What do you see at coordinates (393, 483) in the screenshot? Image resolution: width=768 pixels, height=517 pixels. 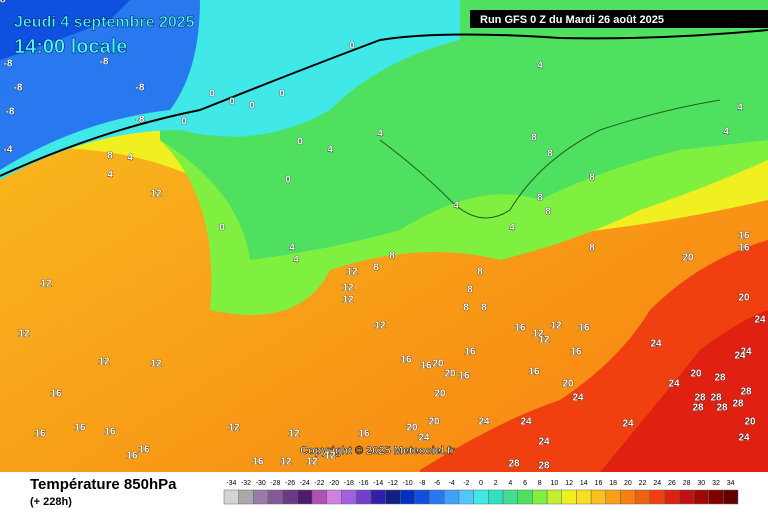 I see `legend-tick-label: -12` at bounding box center [393, 483].